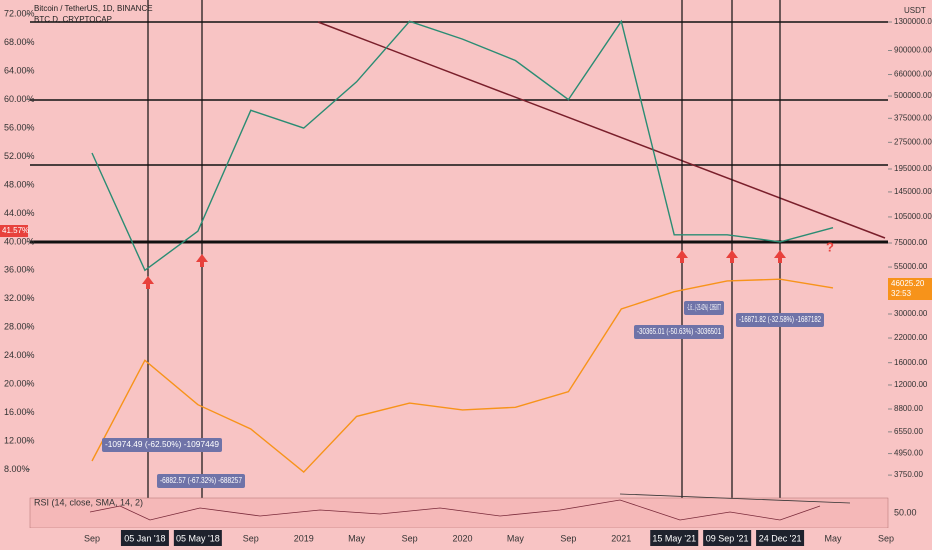  Describe the element at coordinates (913, 50) in the screenshot. I see `y2-tick-label: 900000.00` at that location.